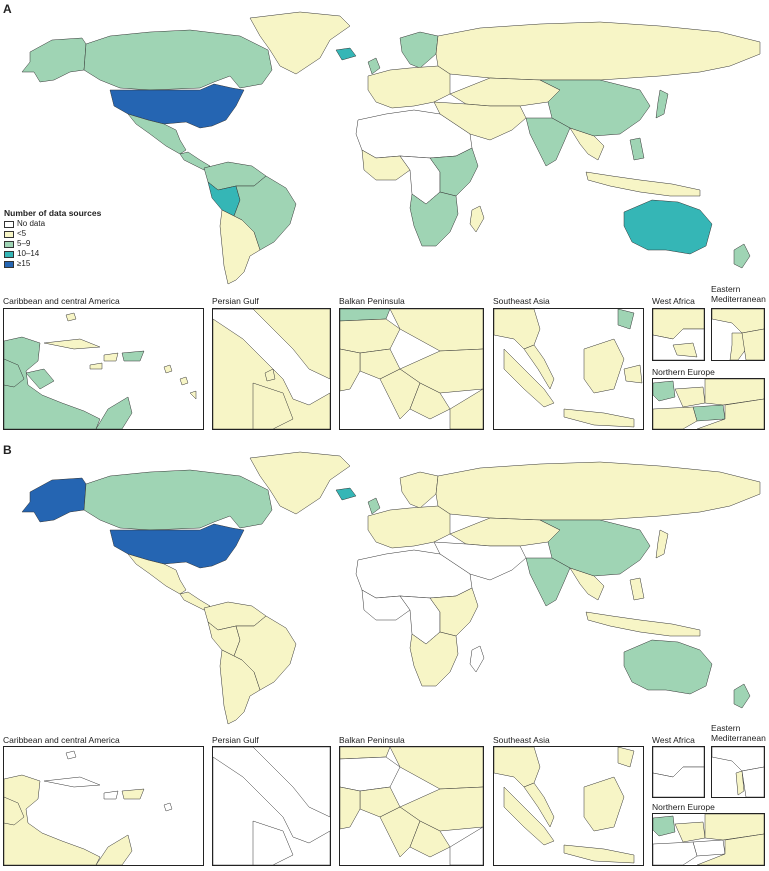 Image resolution: width=769 pixels, height=871 pixels. Describe the element at coordinates (24, 243) in the screenshot. I see `legend-label: 5–9` at that location.